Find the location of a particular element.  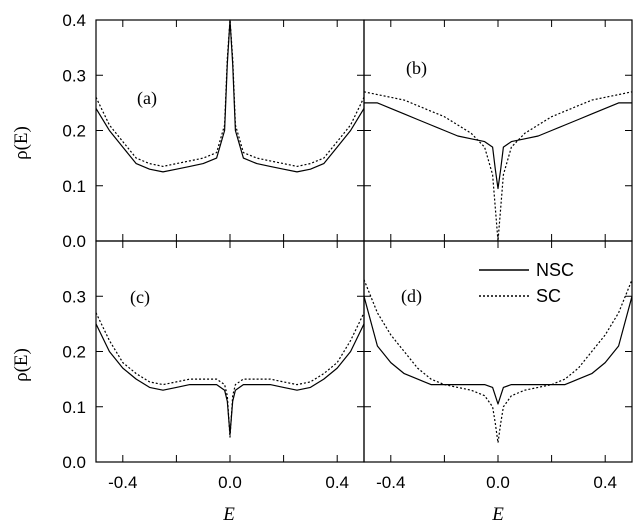

y-tick-label-bottom: 0.0 is located at coordinates (74, 462).